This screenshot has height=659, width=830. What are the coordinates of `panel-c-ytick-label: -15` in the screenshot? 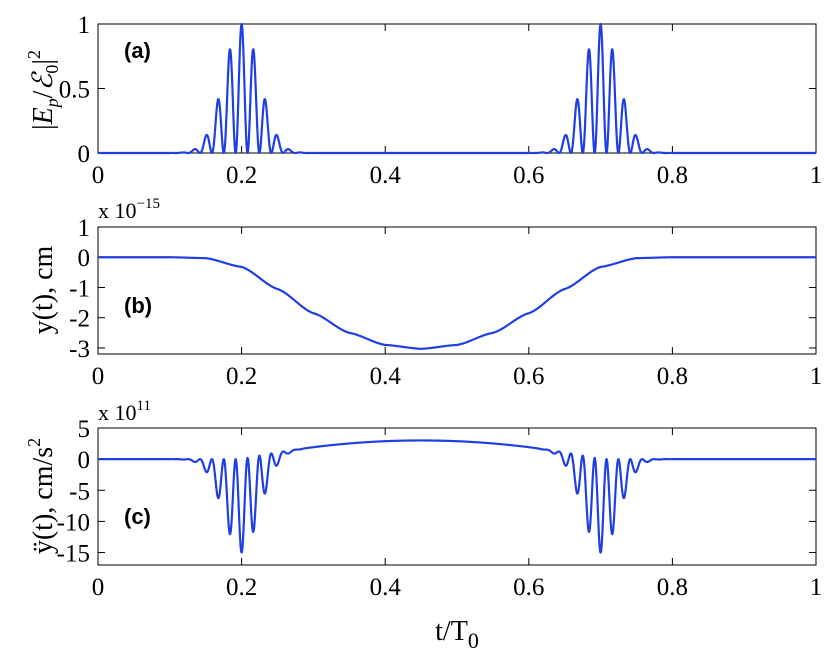 It's located at (73, 554).